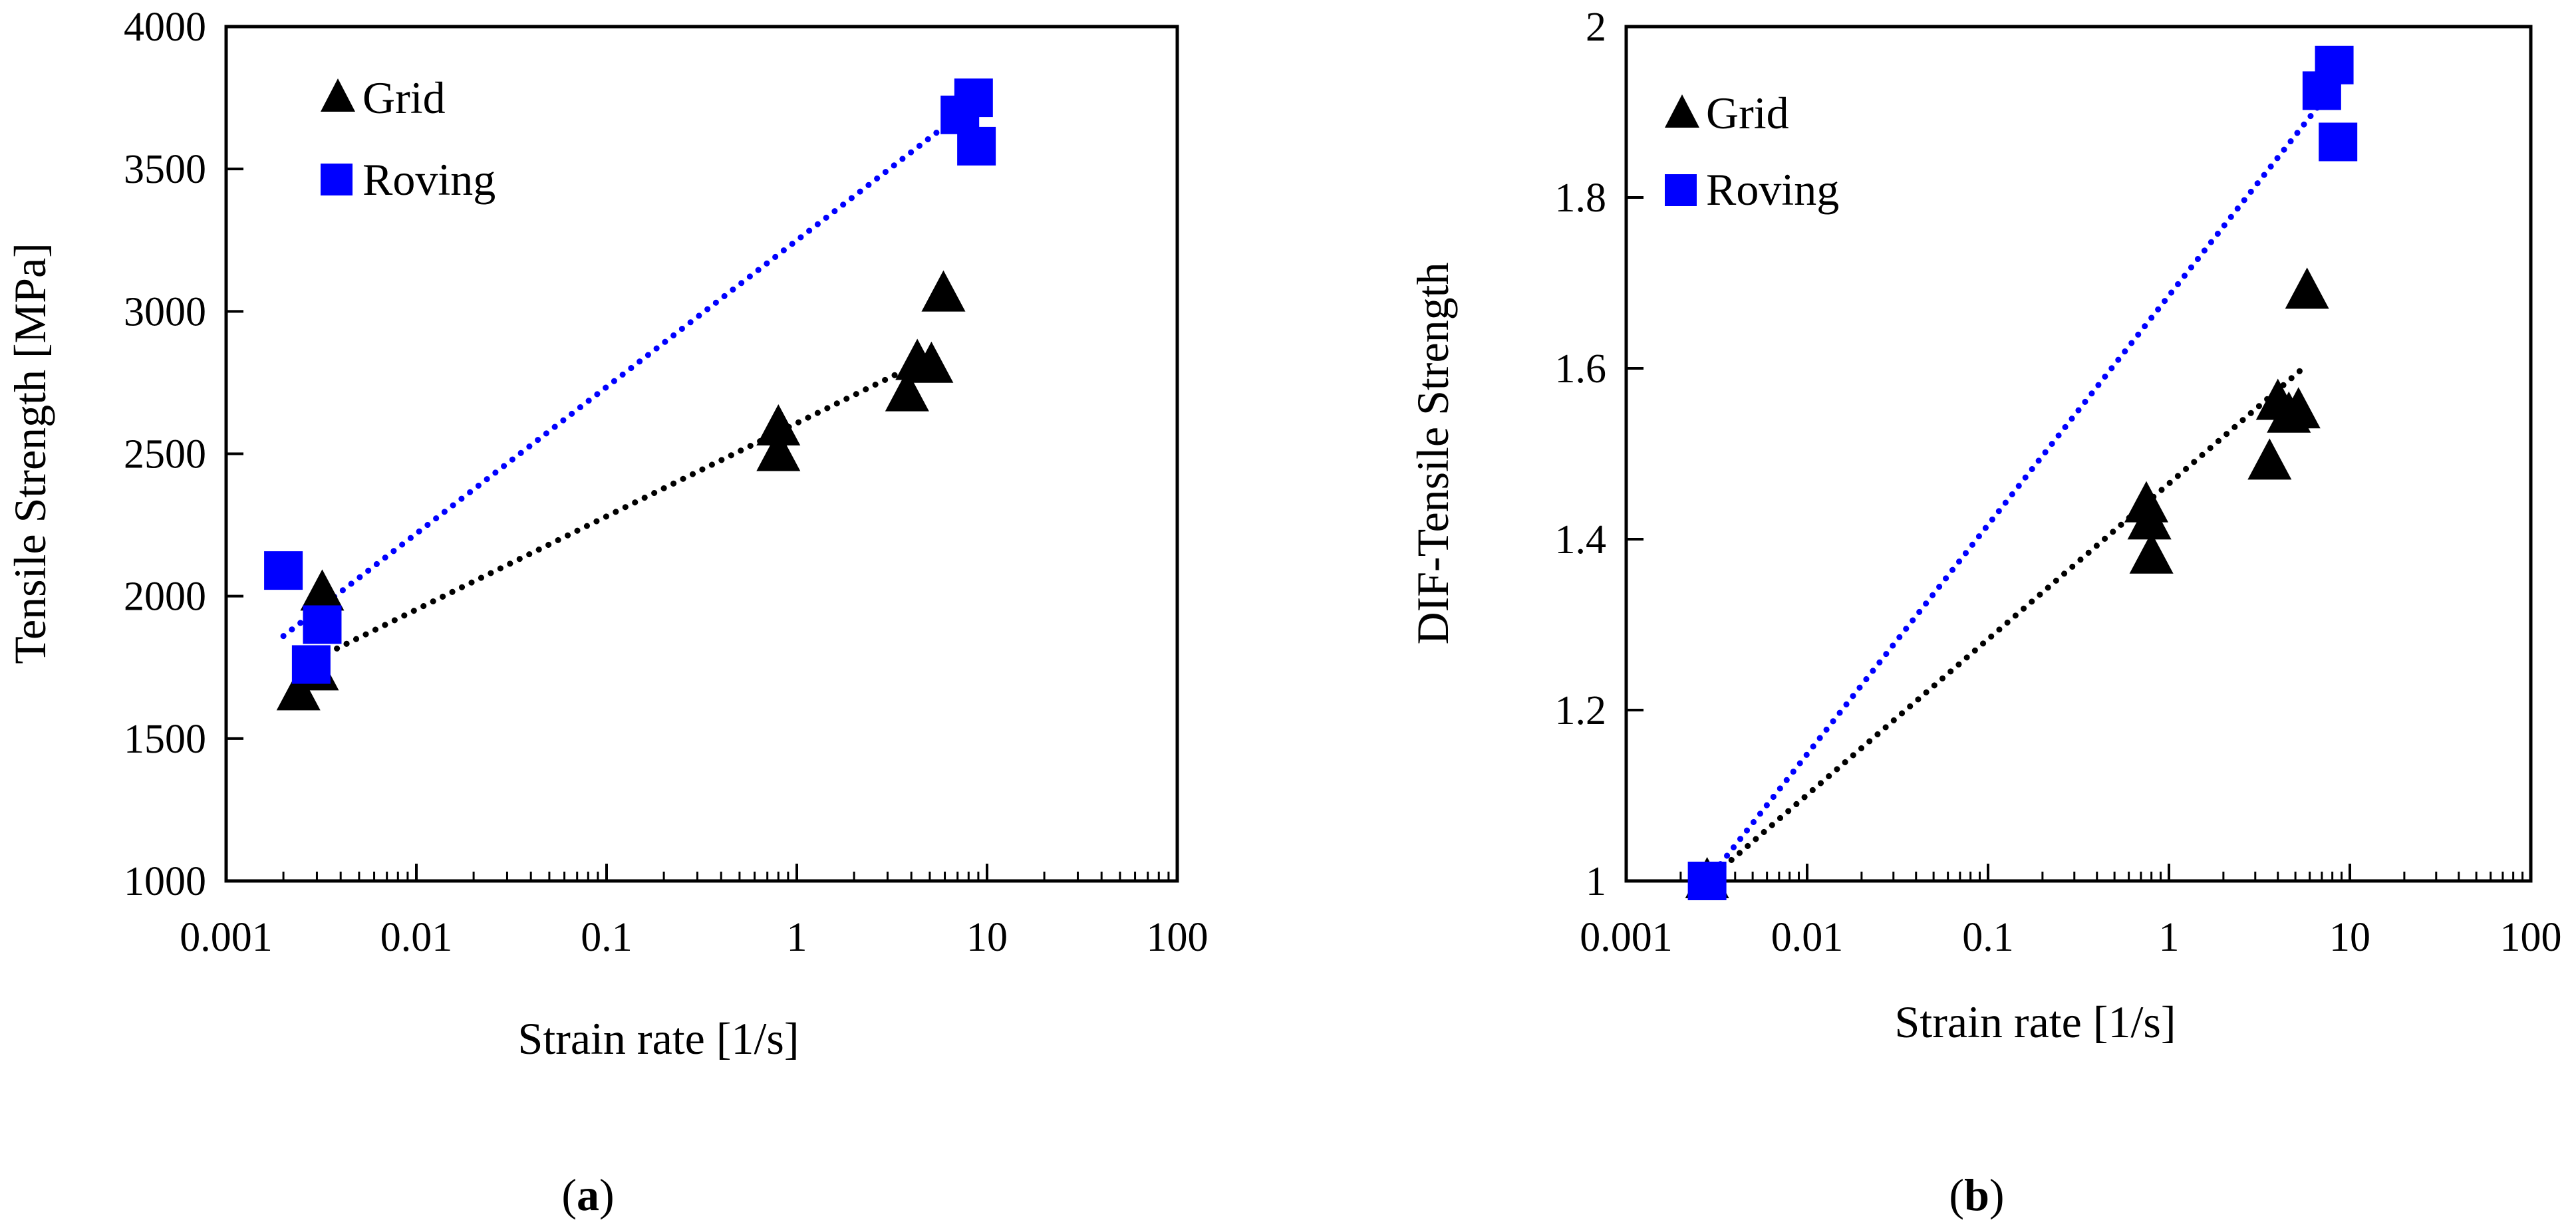  What do you see at coordinates (165, 739) in the screenshot?
I see `y-tick-label: 1500` at bounding box center [165, 739].